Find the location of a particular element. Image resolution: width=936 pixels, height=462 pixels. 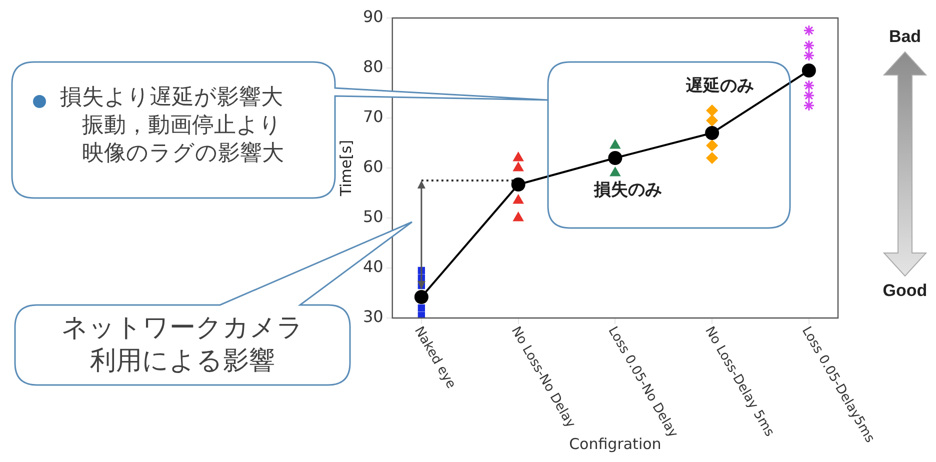

annotation: 損失のみ is located at coordinates (627, 191).